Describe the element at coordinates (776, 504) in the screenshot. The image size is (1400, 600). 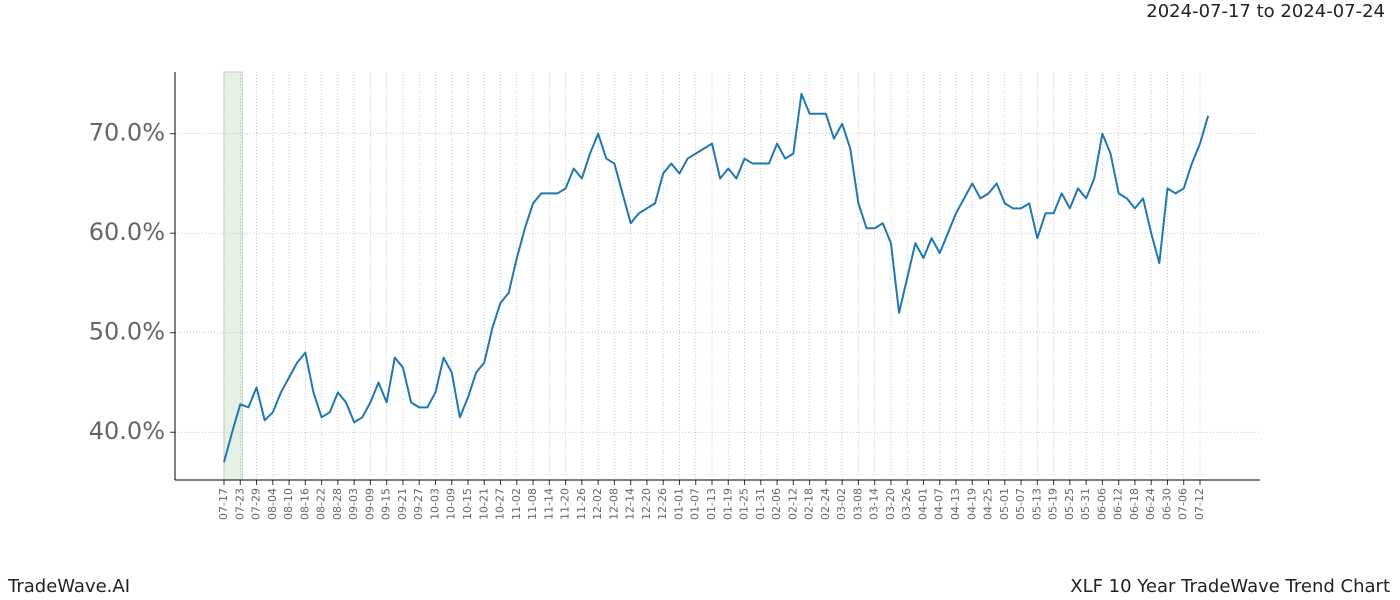
I see `x-tick-label: 02-06` at that location.